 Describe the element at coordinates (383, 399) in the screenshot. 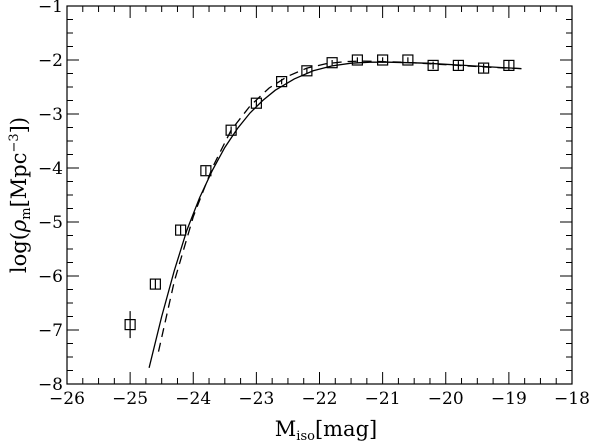

I see `x-tick-label: −21` at that location.